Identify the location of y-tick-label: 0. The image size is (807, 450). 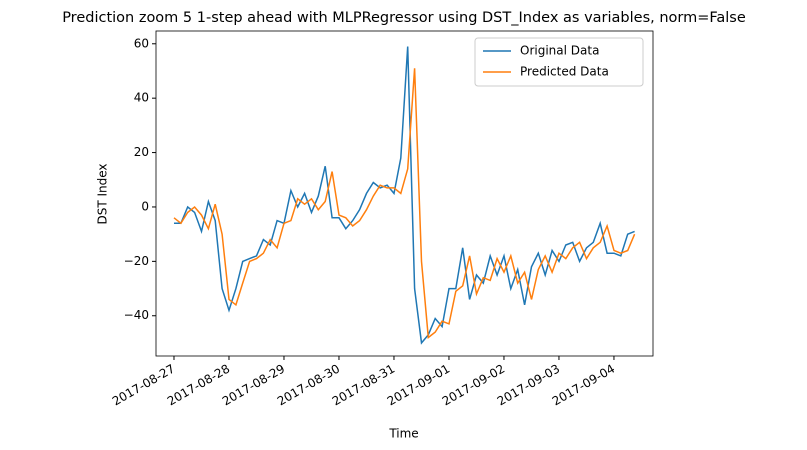
(145, 206).